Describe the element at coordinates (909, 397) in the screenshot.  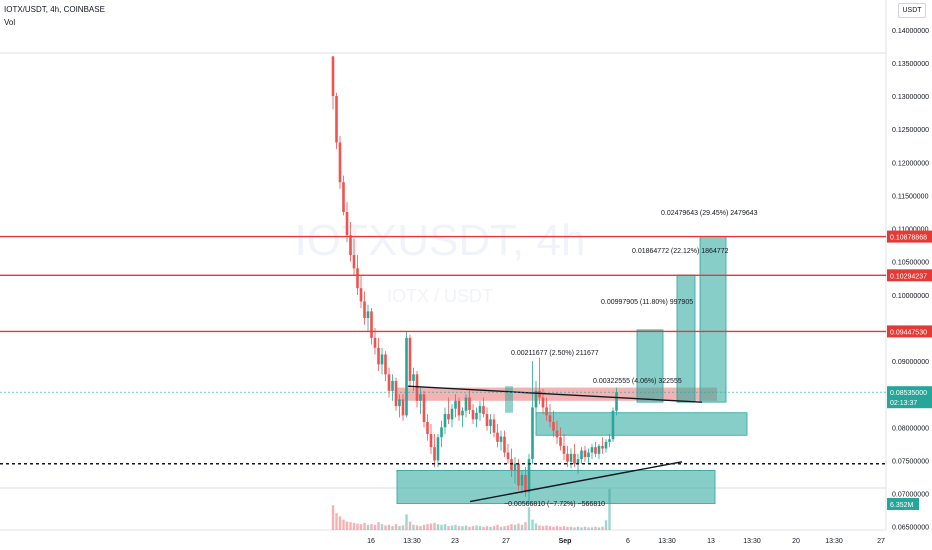
I see `current-price-badge` at that location.